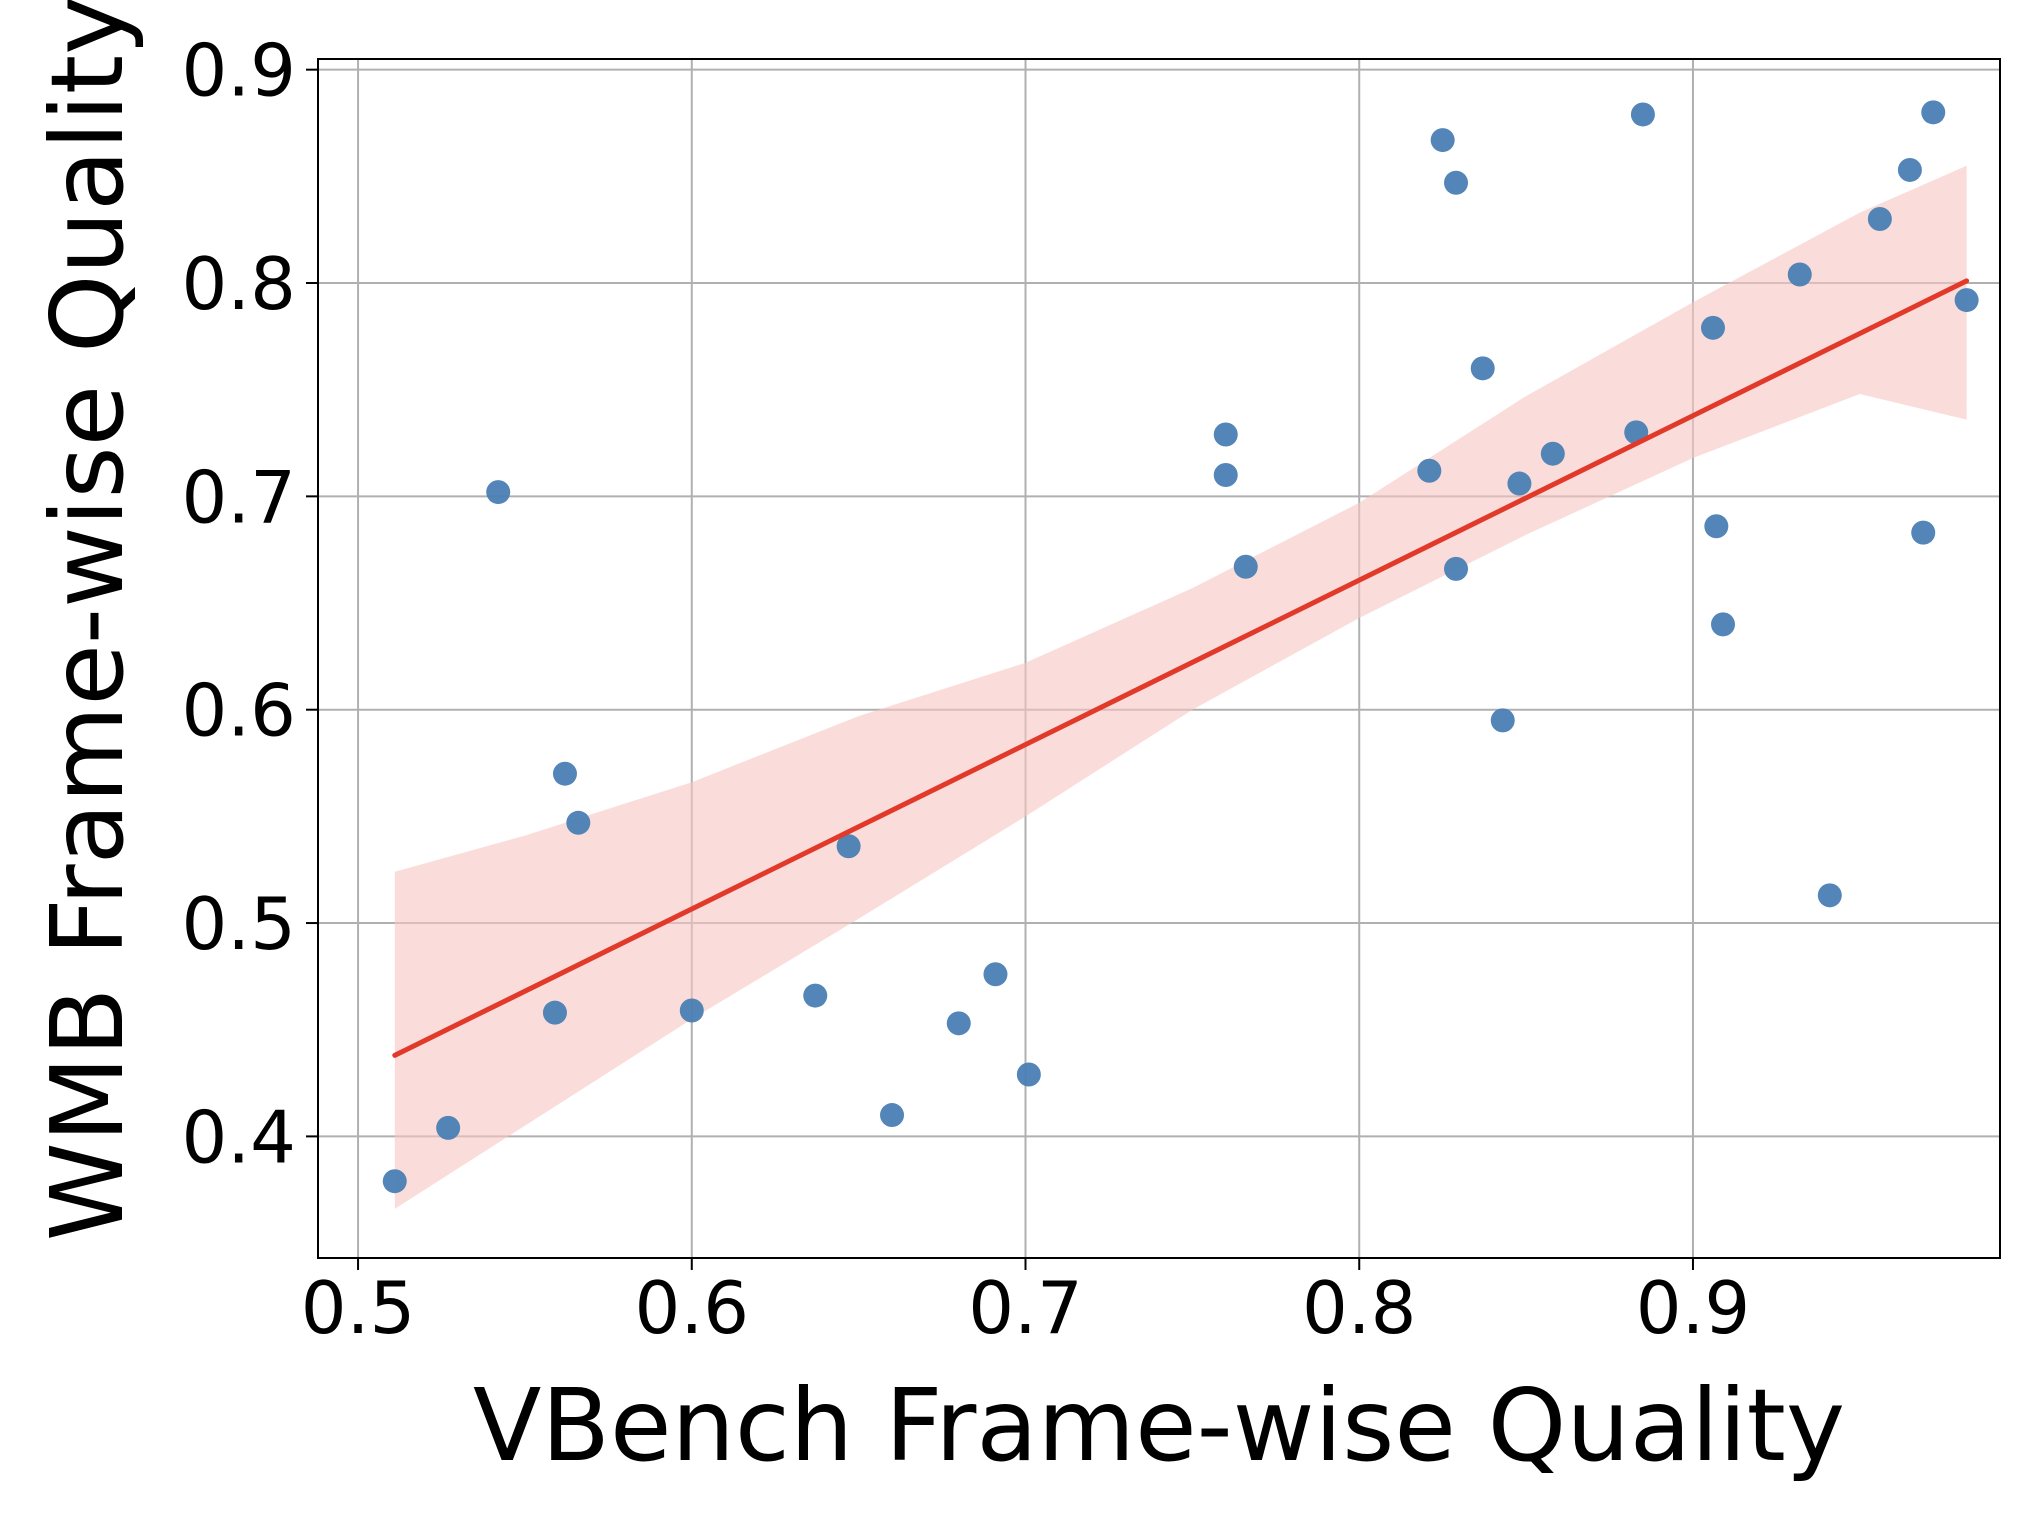 The image size is (2036, 1528). Describe the element at coordinates (1025, 1308) in the screenshot. I see `x-tick-label: 0.7` at that location.